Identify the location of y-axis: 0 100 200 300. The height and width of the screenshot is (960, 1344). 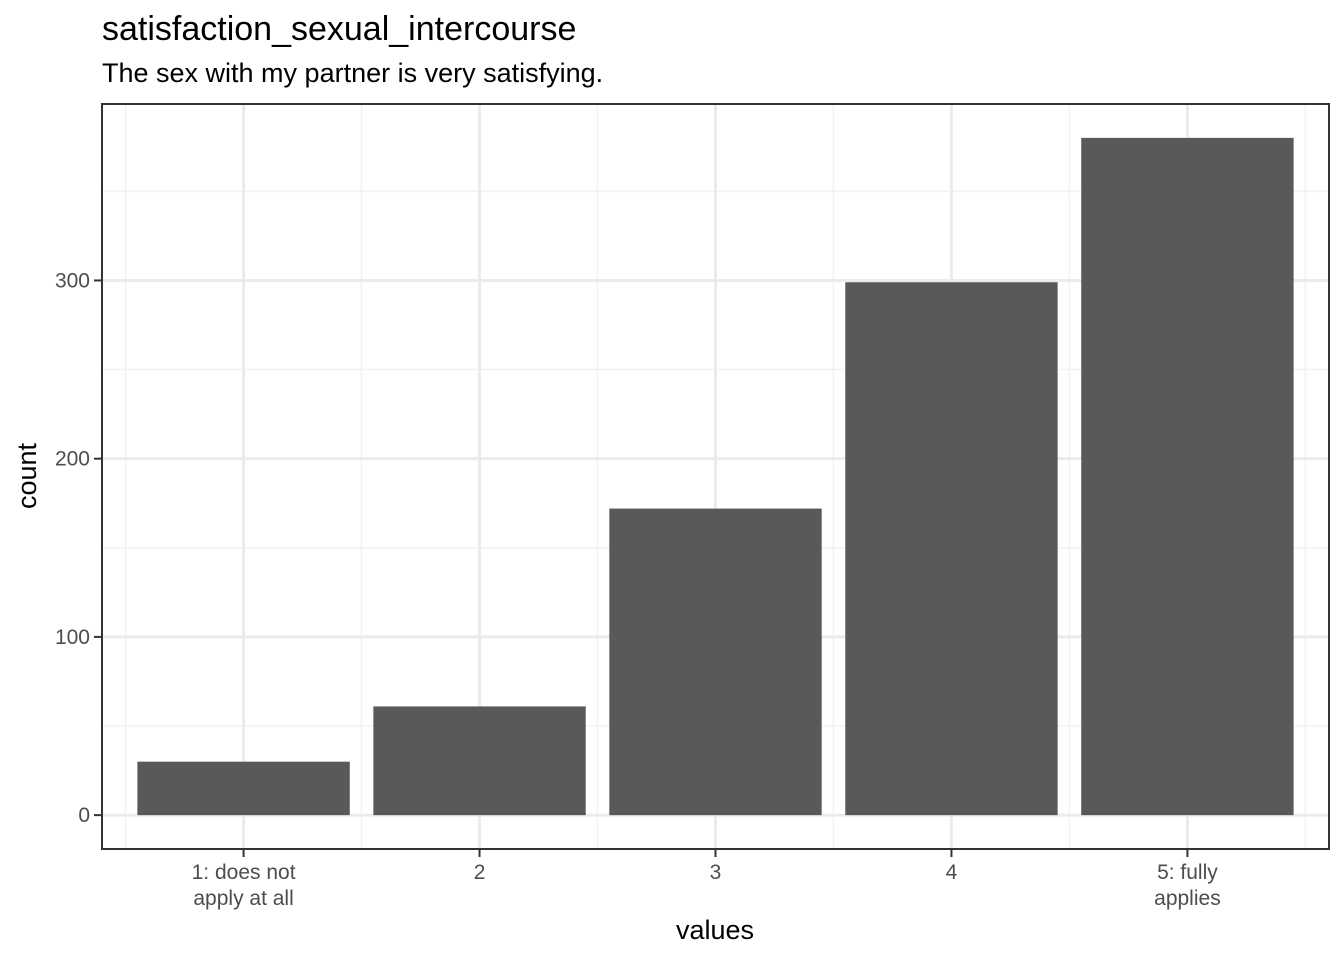
(78, 548).